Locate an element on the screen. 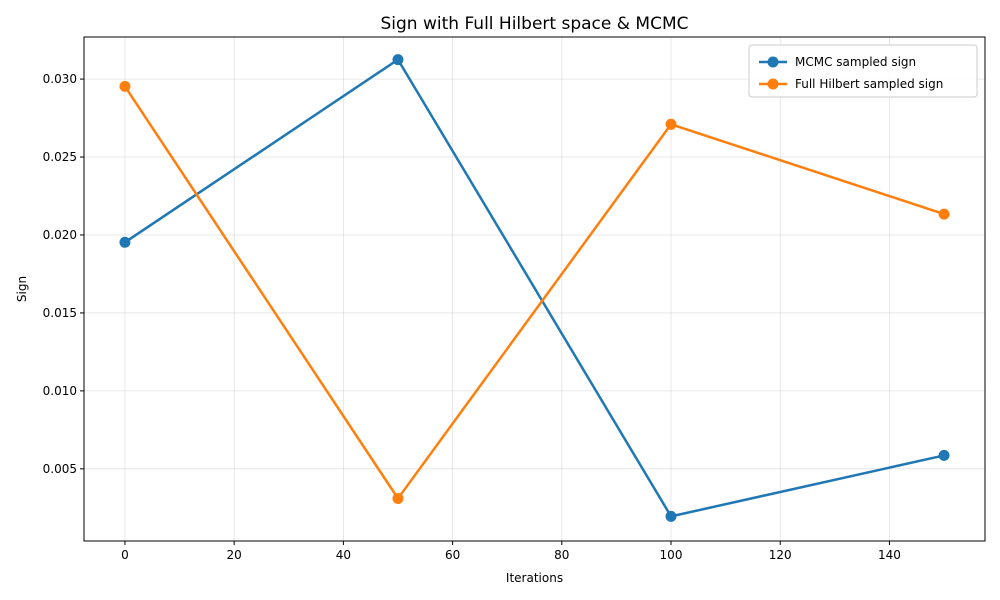  y-axis-label: Sign is located at coordinates (22, 289).